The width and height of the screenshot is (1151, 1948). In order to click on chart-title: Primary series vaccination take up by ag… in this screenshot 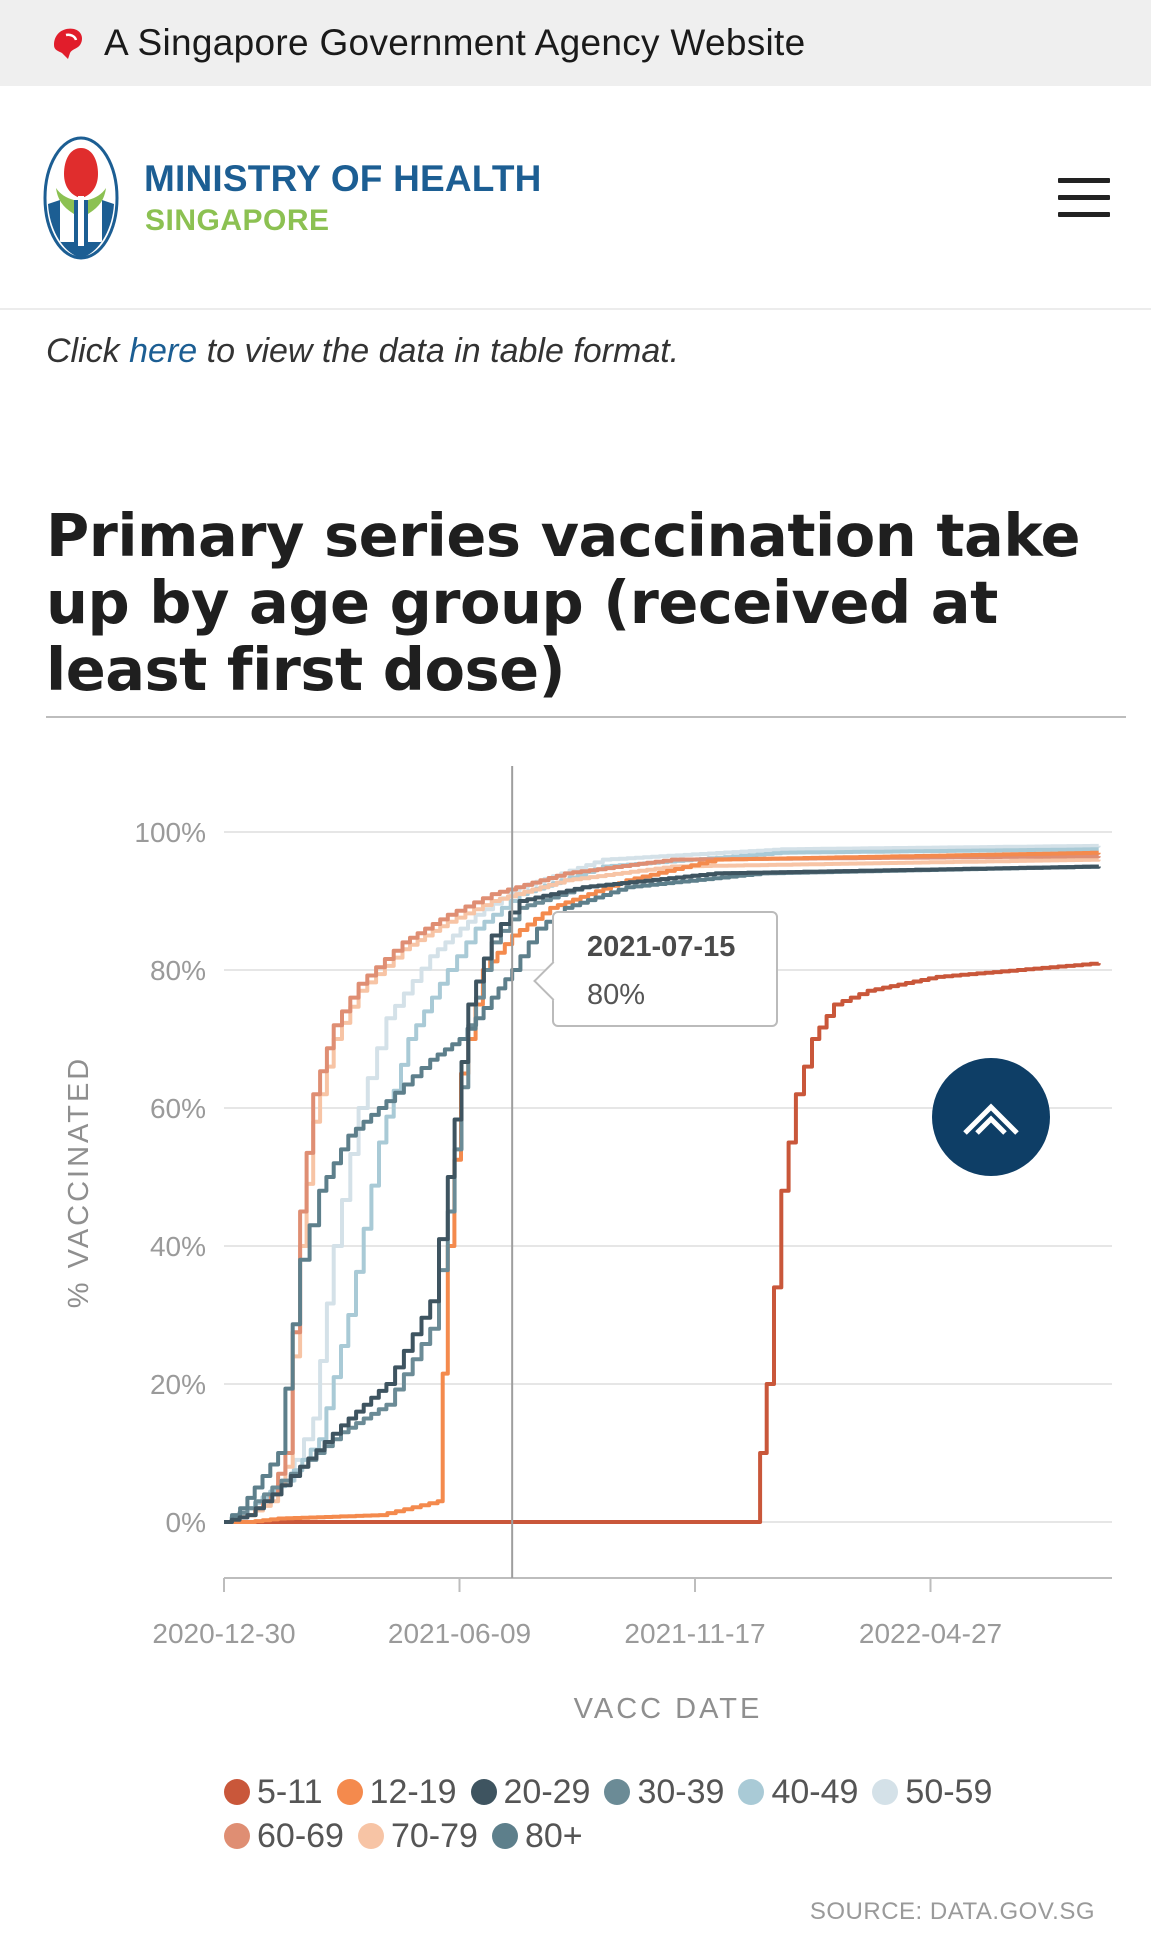, I will do `click(563, 602)`.